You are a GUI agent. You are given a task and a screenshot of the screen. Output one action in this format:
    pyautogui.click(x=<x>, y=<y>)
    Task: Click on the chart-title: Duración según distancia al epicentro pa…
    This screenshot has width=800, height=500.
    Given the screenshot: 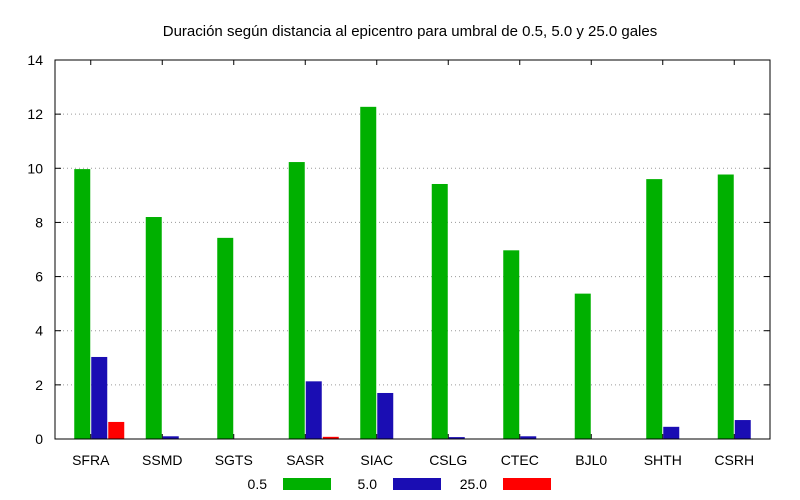 What is the action you would take?
    pyautogui.click(x=410, y=31)
    